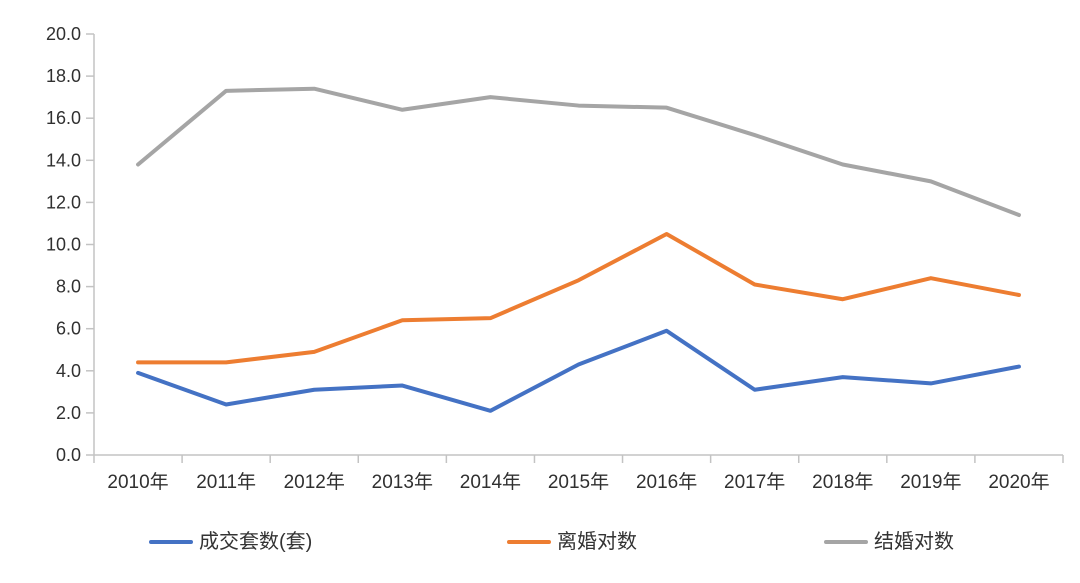  What do you see at coordinates (1018, 482) in the screenshot?
I see `x-tick-label: 2020年` at bounding box center [1018, 482].